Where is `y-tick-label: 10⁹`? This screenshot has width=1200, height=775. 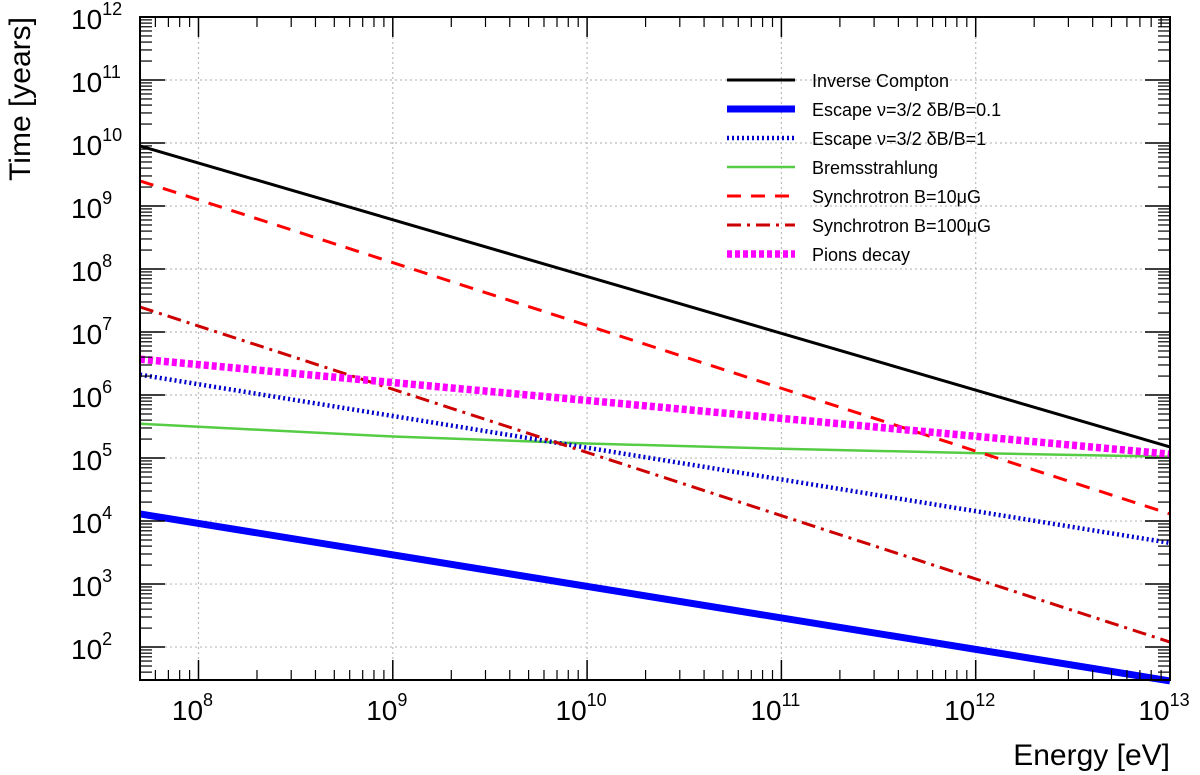
y-tick-label: 10⁹ is located at coordinates (91, 206).